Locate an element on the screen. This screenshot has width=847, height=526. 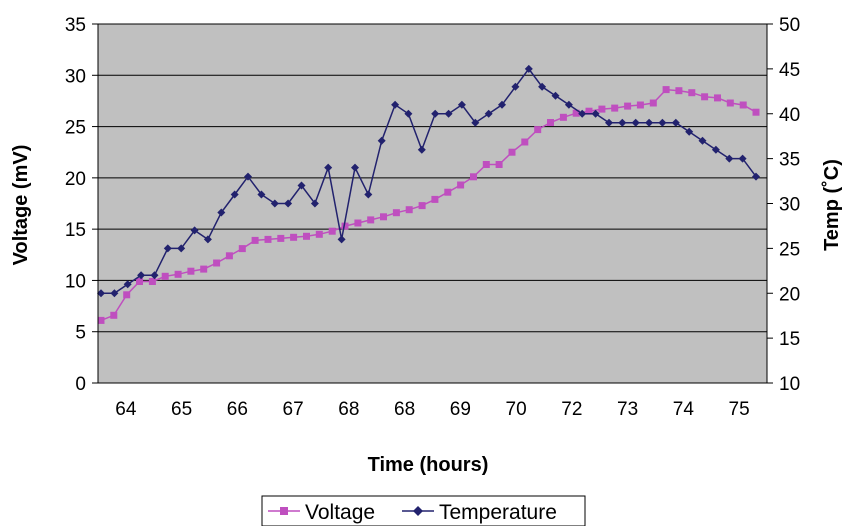
y2-tick-label: 20 is located at coordinates (789, 294).